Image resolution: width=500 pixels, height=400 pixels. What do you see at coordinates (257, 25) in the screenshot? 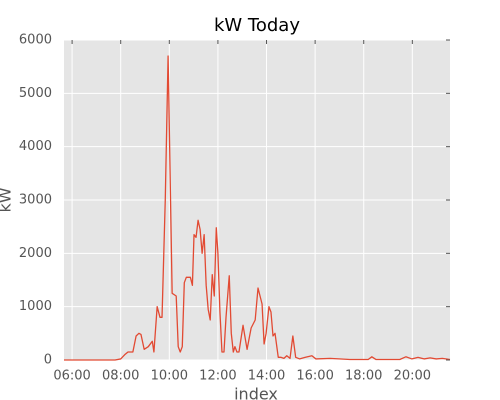
I see `chart-title: kW Today` at bounding box center [257, 25].